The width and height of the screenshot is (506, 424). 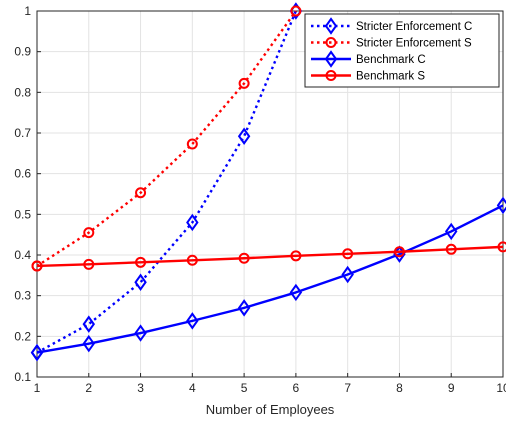 What do you see at coordinates (37, 388) in the screenshot?
I see `x-tick-label: 1` at bounding box center [37, 388].